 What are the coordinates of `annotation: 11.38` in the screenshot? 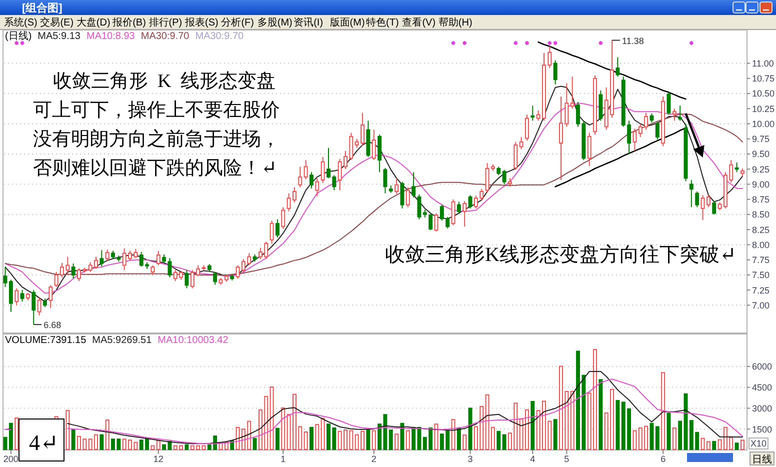 It's located at (633, 41).